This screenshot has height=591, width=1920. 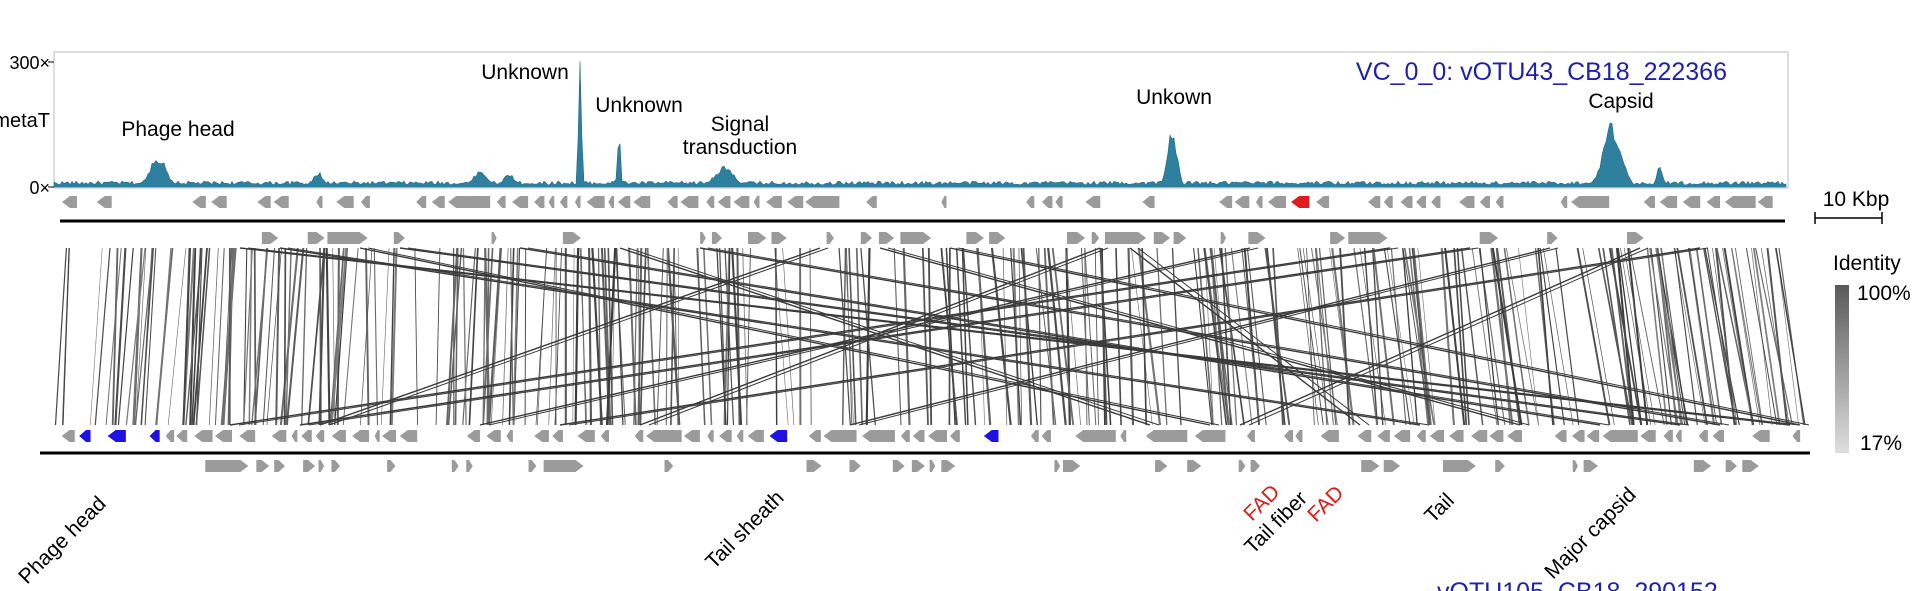 I want to click on top-gene-arrows, so click(x=917, y=220).